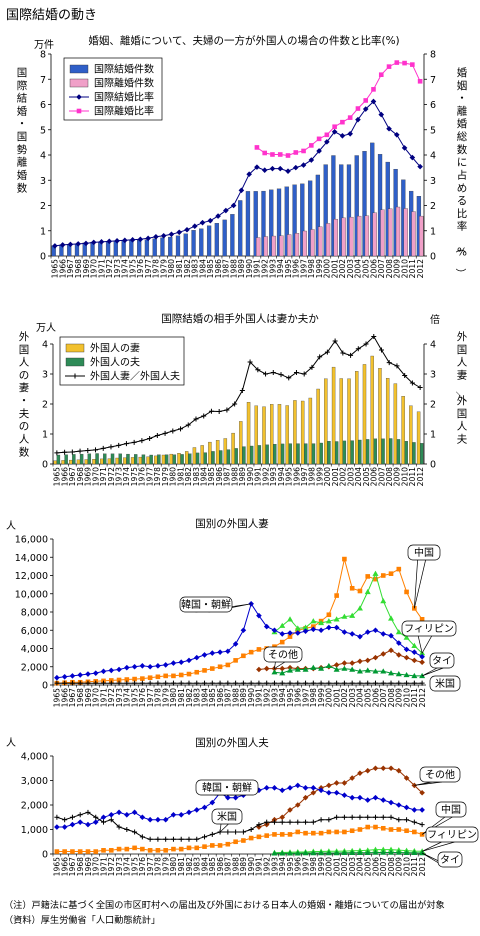 Image resolution: width=480 pixels, height=936 pixels. I want to click on legend-entry: 外国人の夫, so click(115, 363).